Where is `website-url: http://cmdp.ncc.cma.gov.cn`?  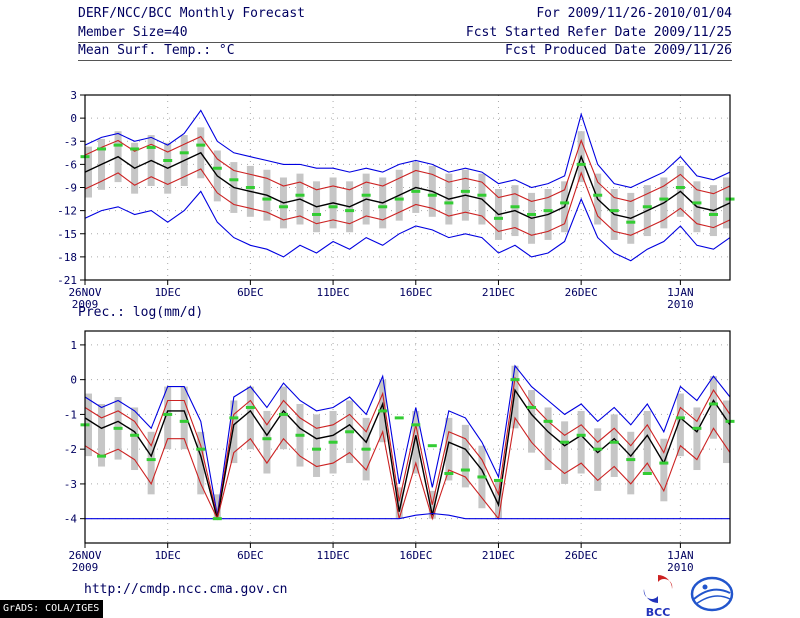
website-url: http://cmdp.ncc.cma.gov.cn is located at coordinates (186, 589).